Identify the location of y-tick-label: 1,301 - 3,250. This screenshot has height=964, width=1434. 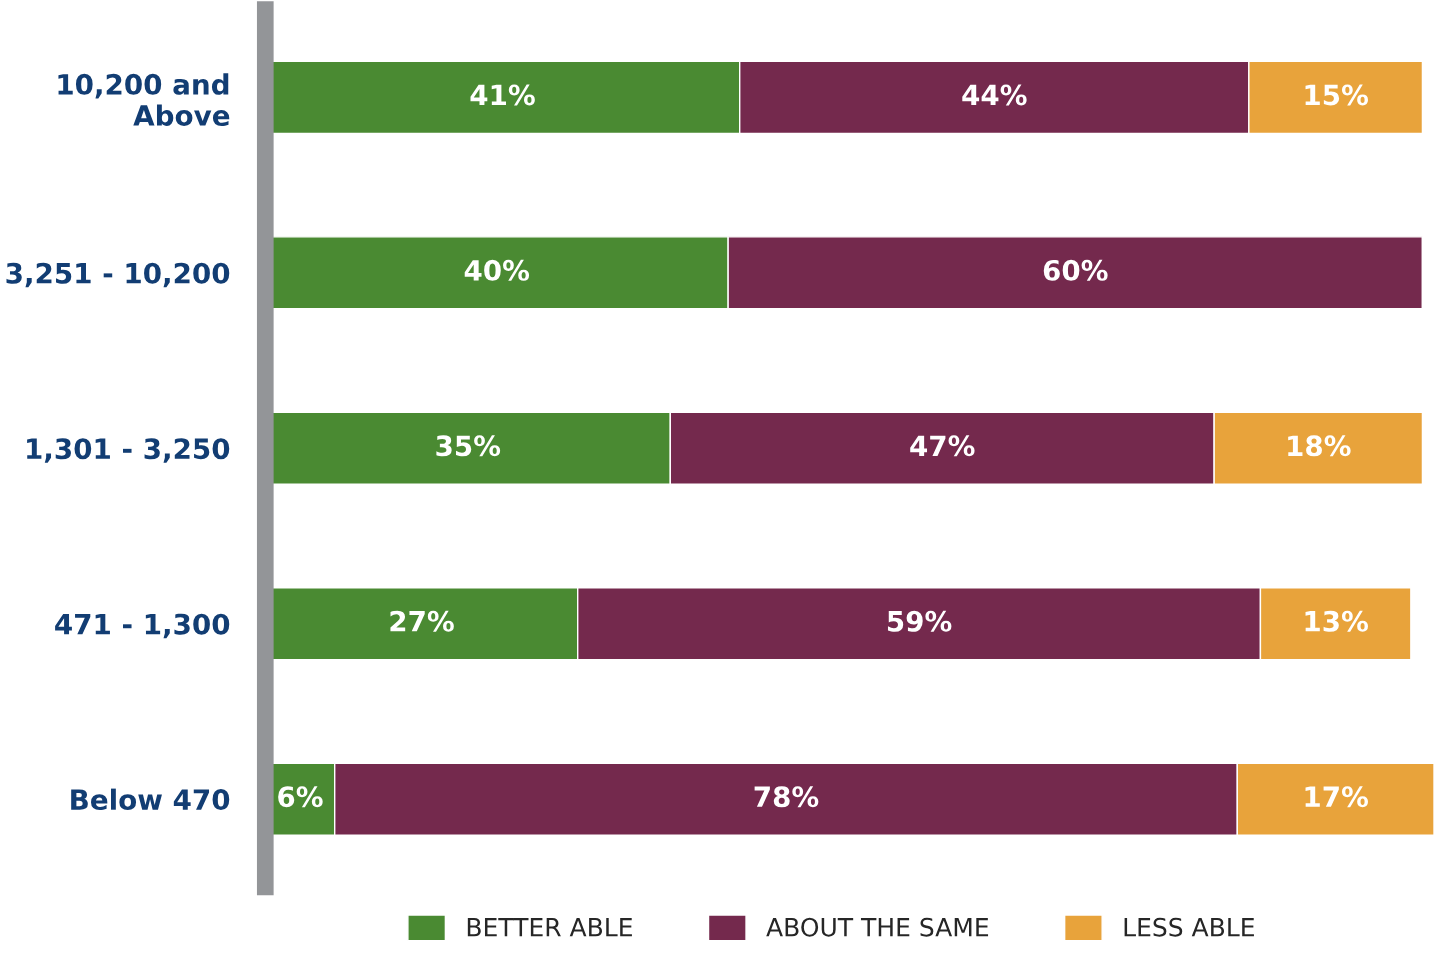
(128, 450).